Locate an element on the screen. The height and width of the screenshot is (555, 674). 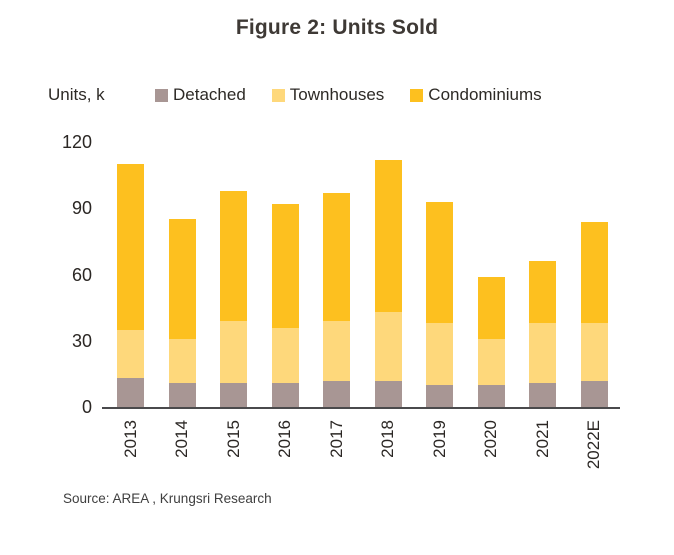
y-axis-tick-label: 30 is located at coordinates (81, 340).